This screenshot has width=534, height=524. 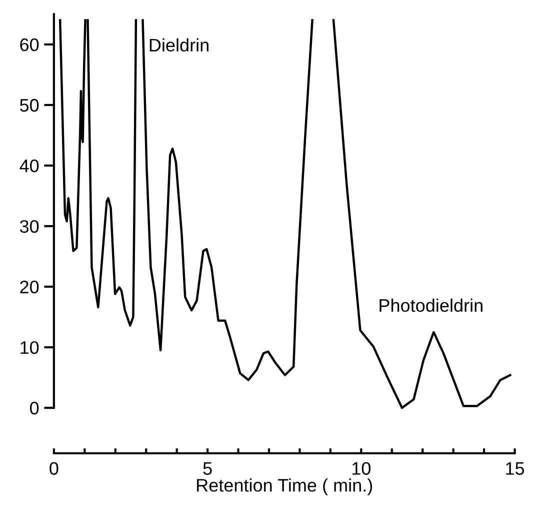 I want to click on y-tick-label: 10, so click(x=29, y=347).